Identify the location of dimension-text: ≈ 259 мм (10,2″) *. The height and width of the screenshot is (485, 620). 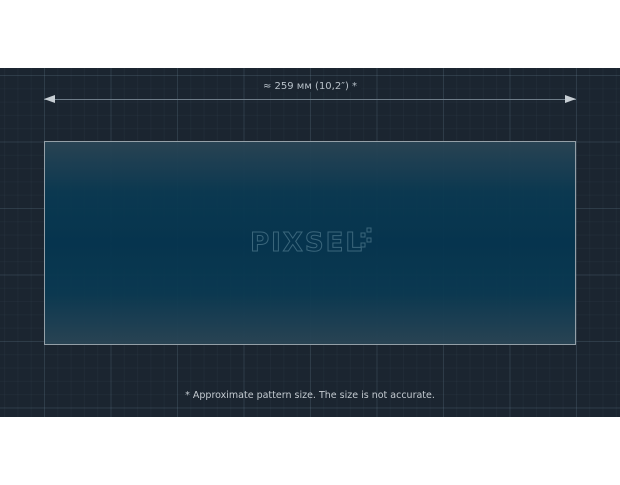
(310, 86).